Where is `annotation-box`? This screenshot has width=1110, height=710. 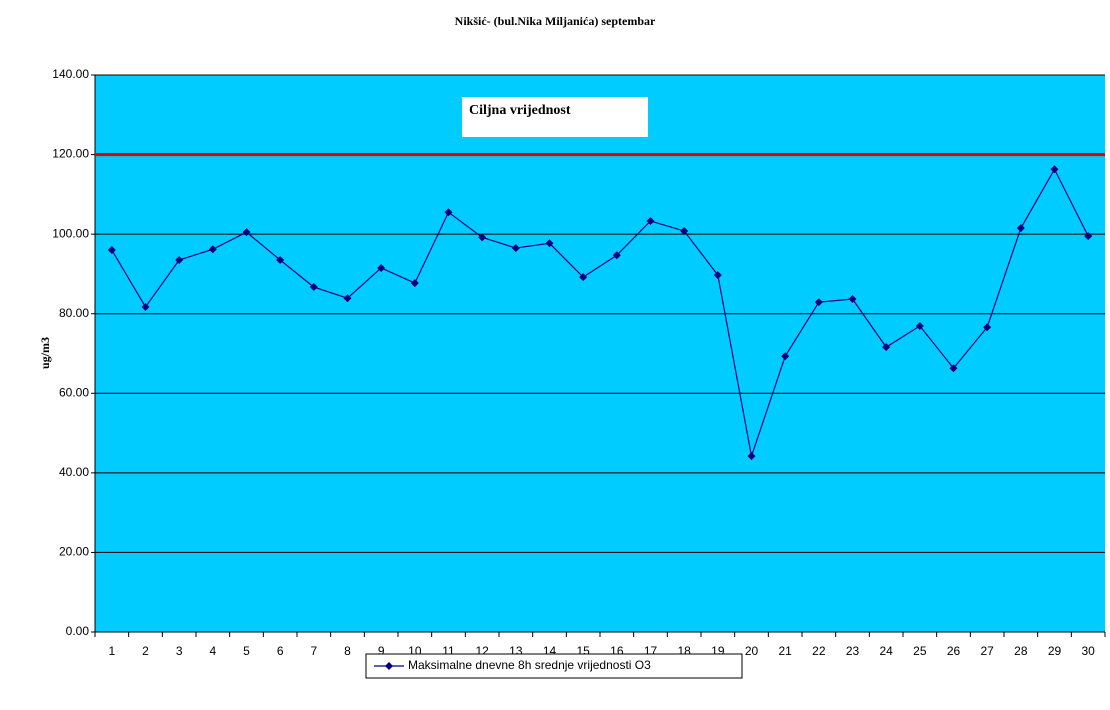 annotation-box is located at coordinates (555, 117).